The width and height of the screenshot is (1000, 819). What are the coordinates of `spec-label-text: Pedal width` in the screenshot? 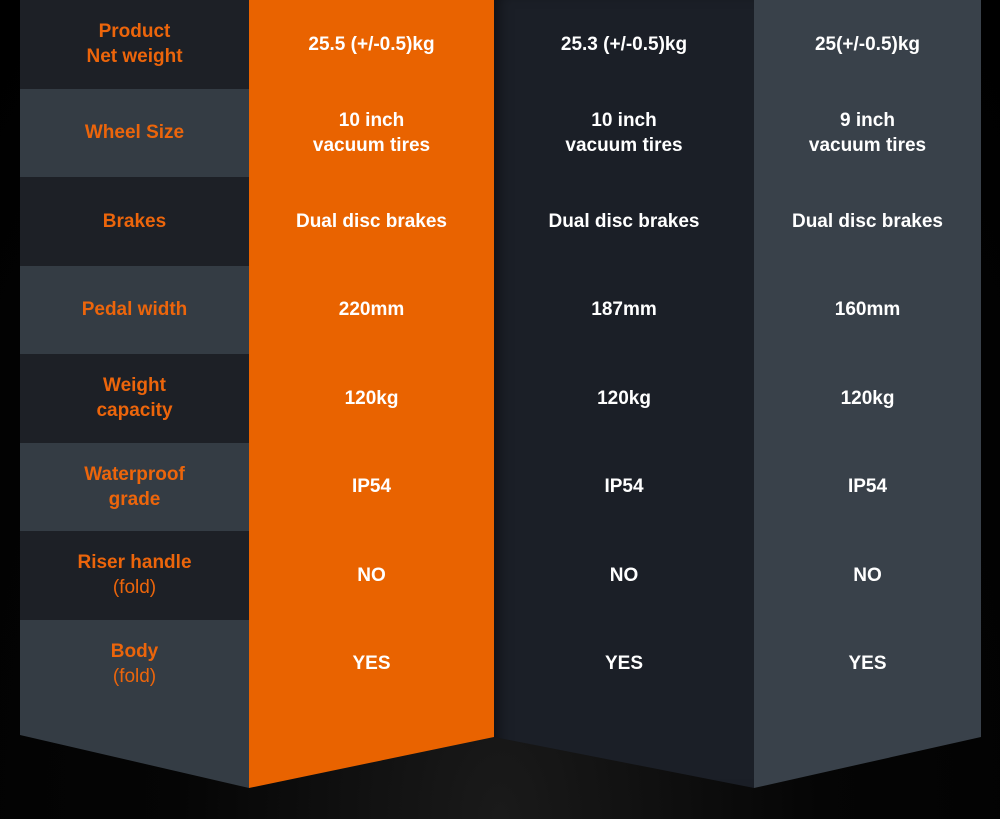 It's located at (134, 310).